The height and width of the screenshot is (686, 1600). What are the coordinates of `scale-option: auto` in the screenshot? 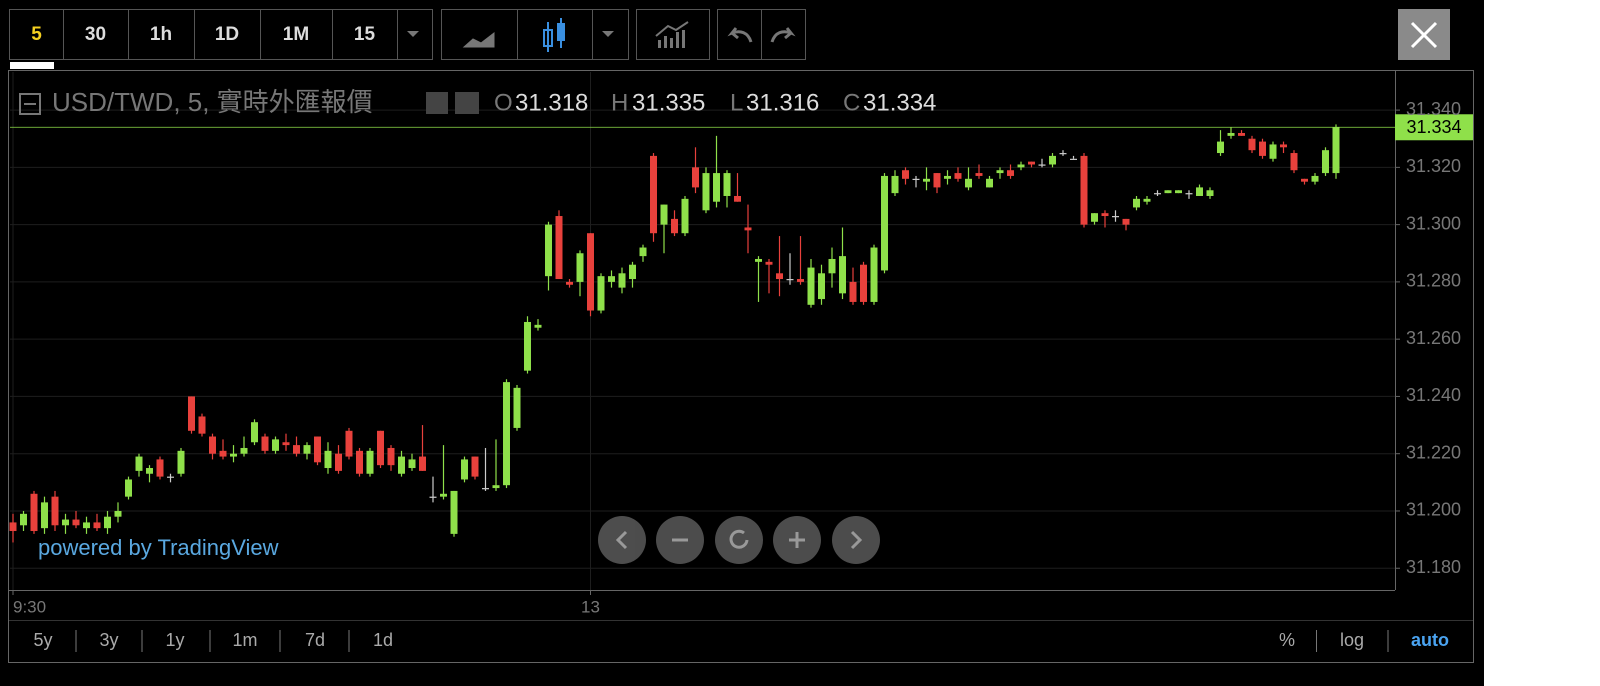 It's located at (1430, 640).